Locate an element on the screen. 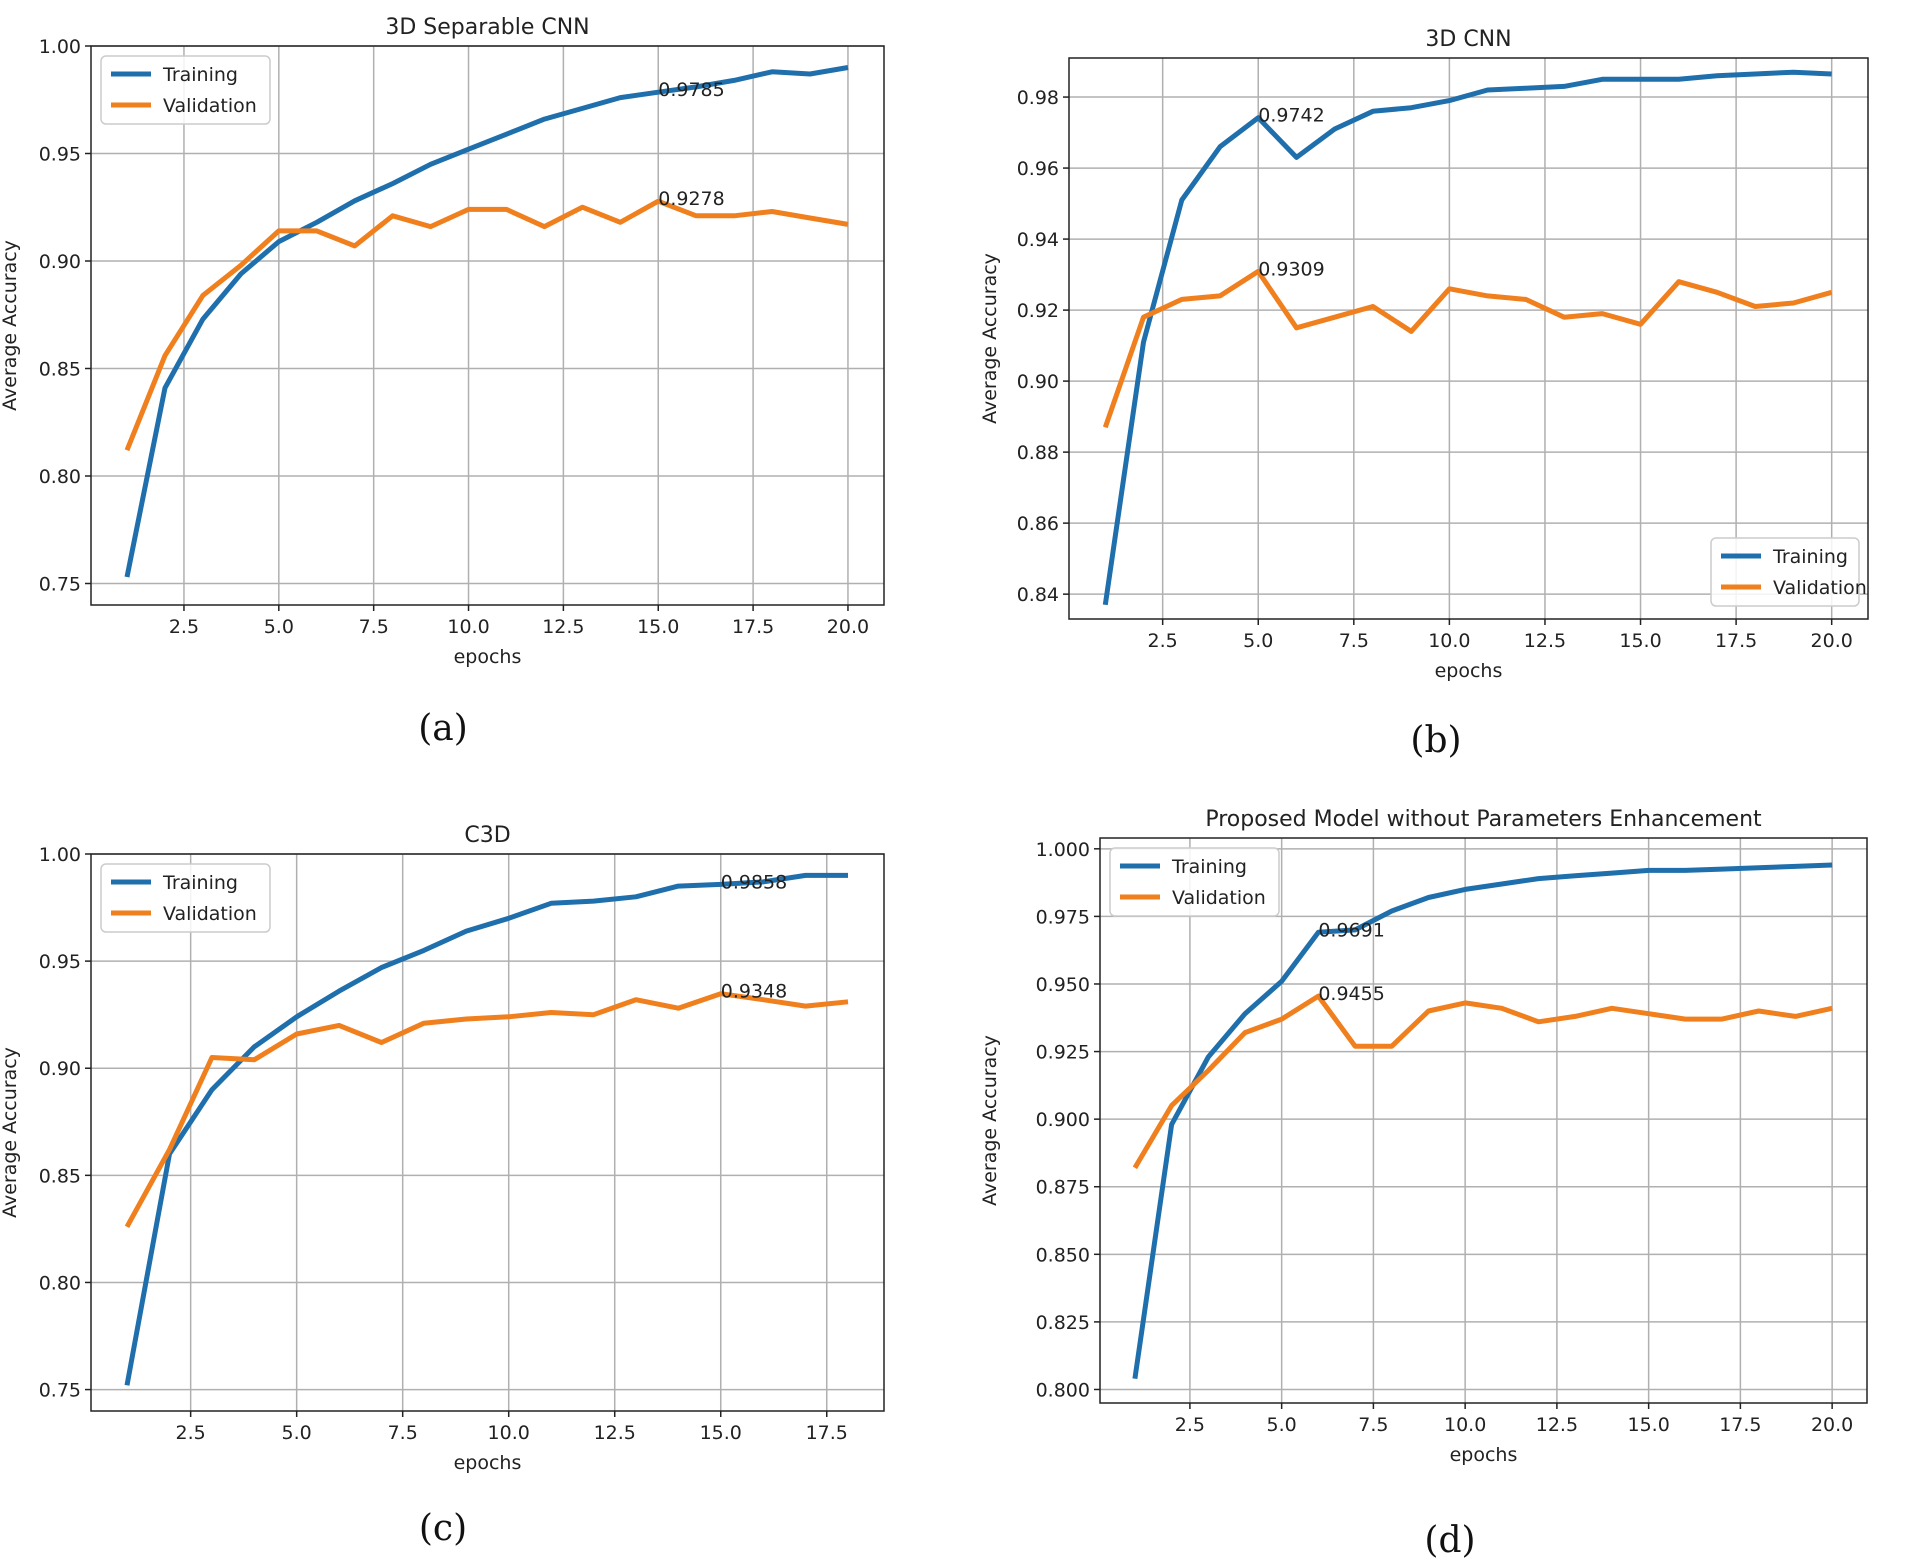  data-label: 0.9742 is located at coordinates (1291, 116).